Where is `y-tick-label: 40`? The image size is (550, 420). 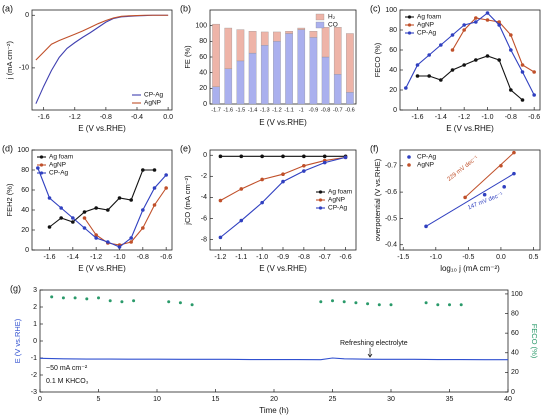
y-tick-label: 40 is located at coordinates (25, 210).